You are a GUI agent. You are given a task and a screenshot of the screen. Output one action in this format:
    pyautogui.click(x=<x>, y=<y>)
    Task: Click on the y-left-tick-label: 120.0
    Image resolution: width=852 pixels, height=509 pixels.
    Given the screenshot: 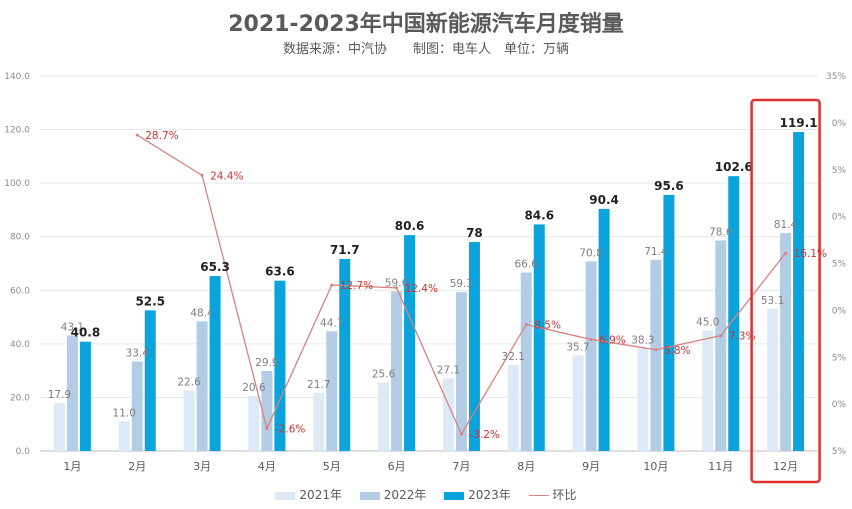 What is the action you would take?
    pyautogui.click(x=17, y=131)
    